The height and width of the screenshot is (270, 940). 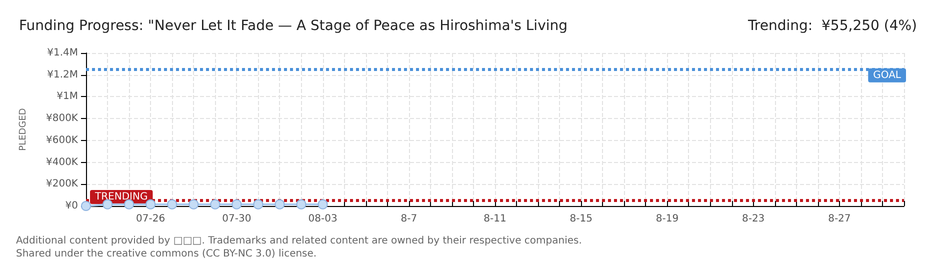 I want to click on y-tick-label: ¥1M, so click(x=67, y=96).